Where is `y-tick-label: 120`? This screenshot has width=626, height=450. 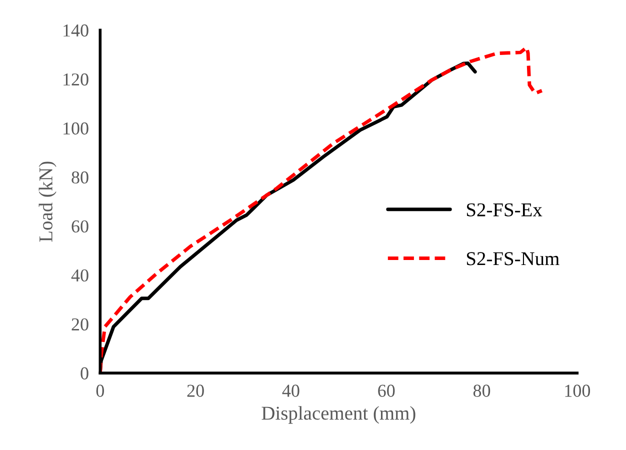
y-tick-label: 120 is located at coordinates (76, 79).